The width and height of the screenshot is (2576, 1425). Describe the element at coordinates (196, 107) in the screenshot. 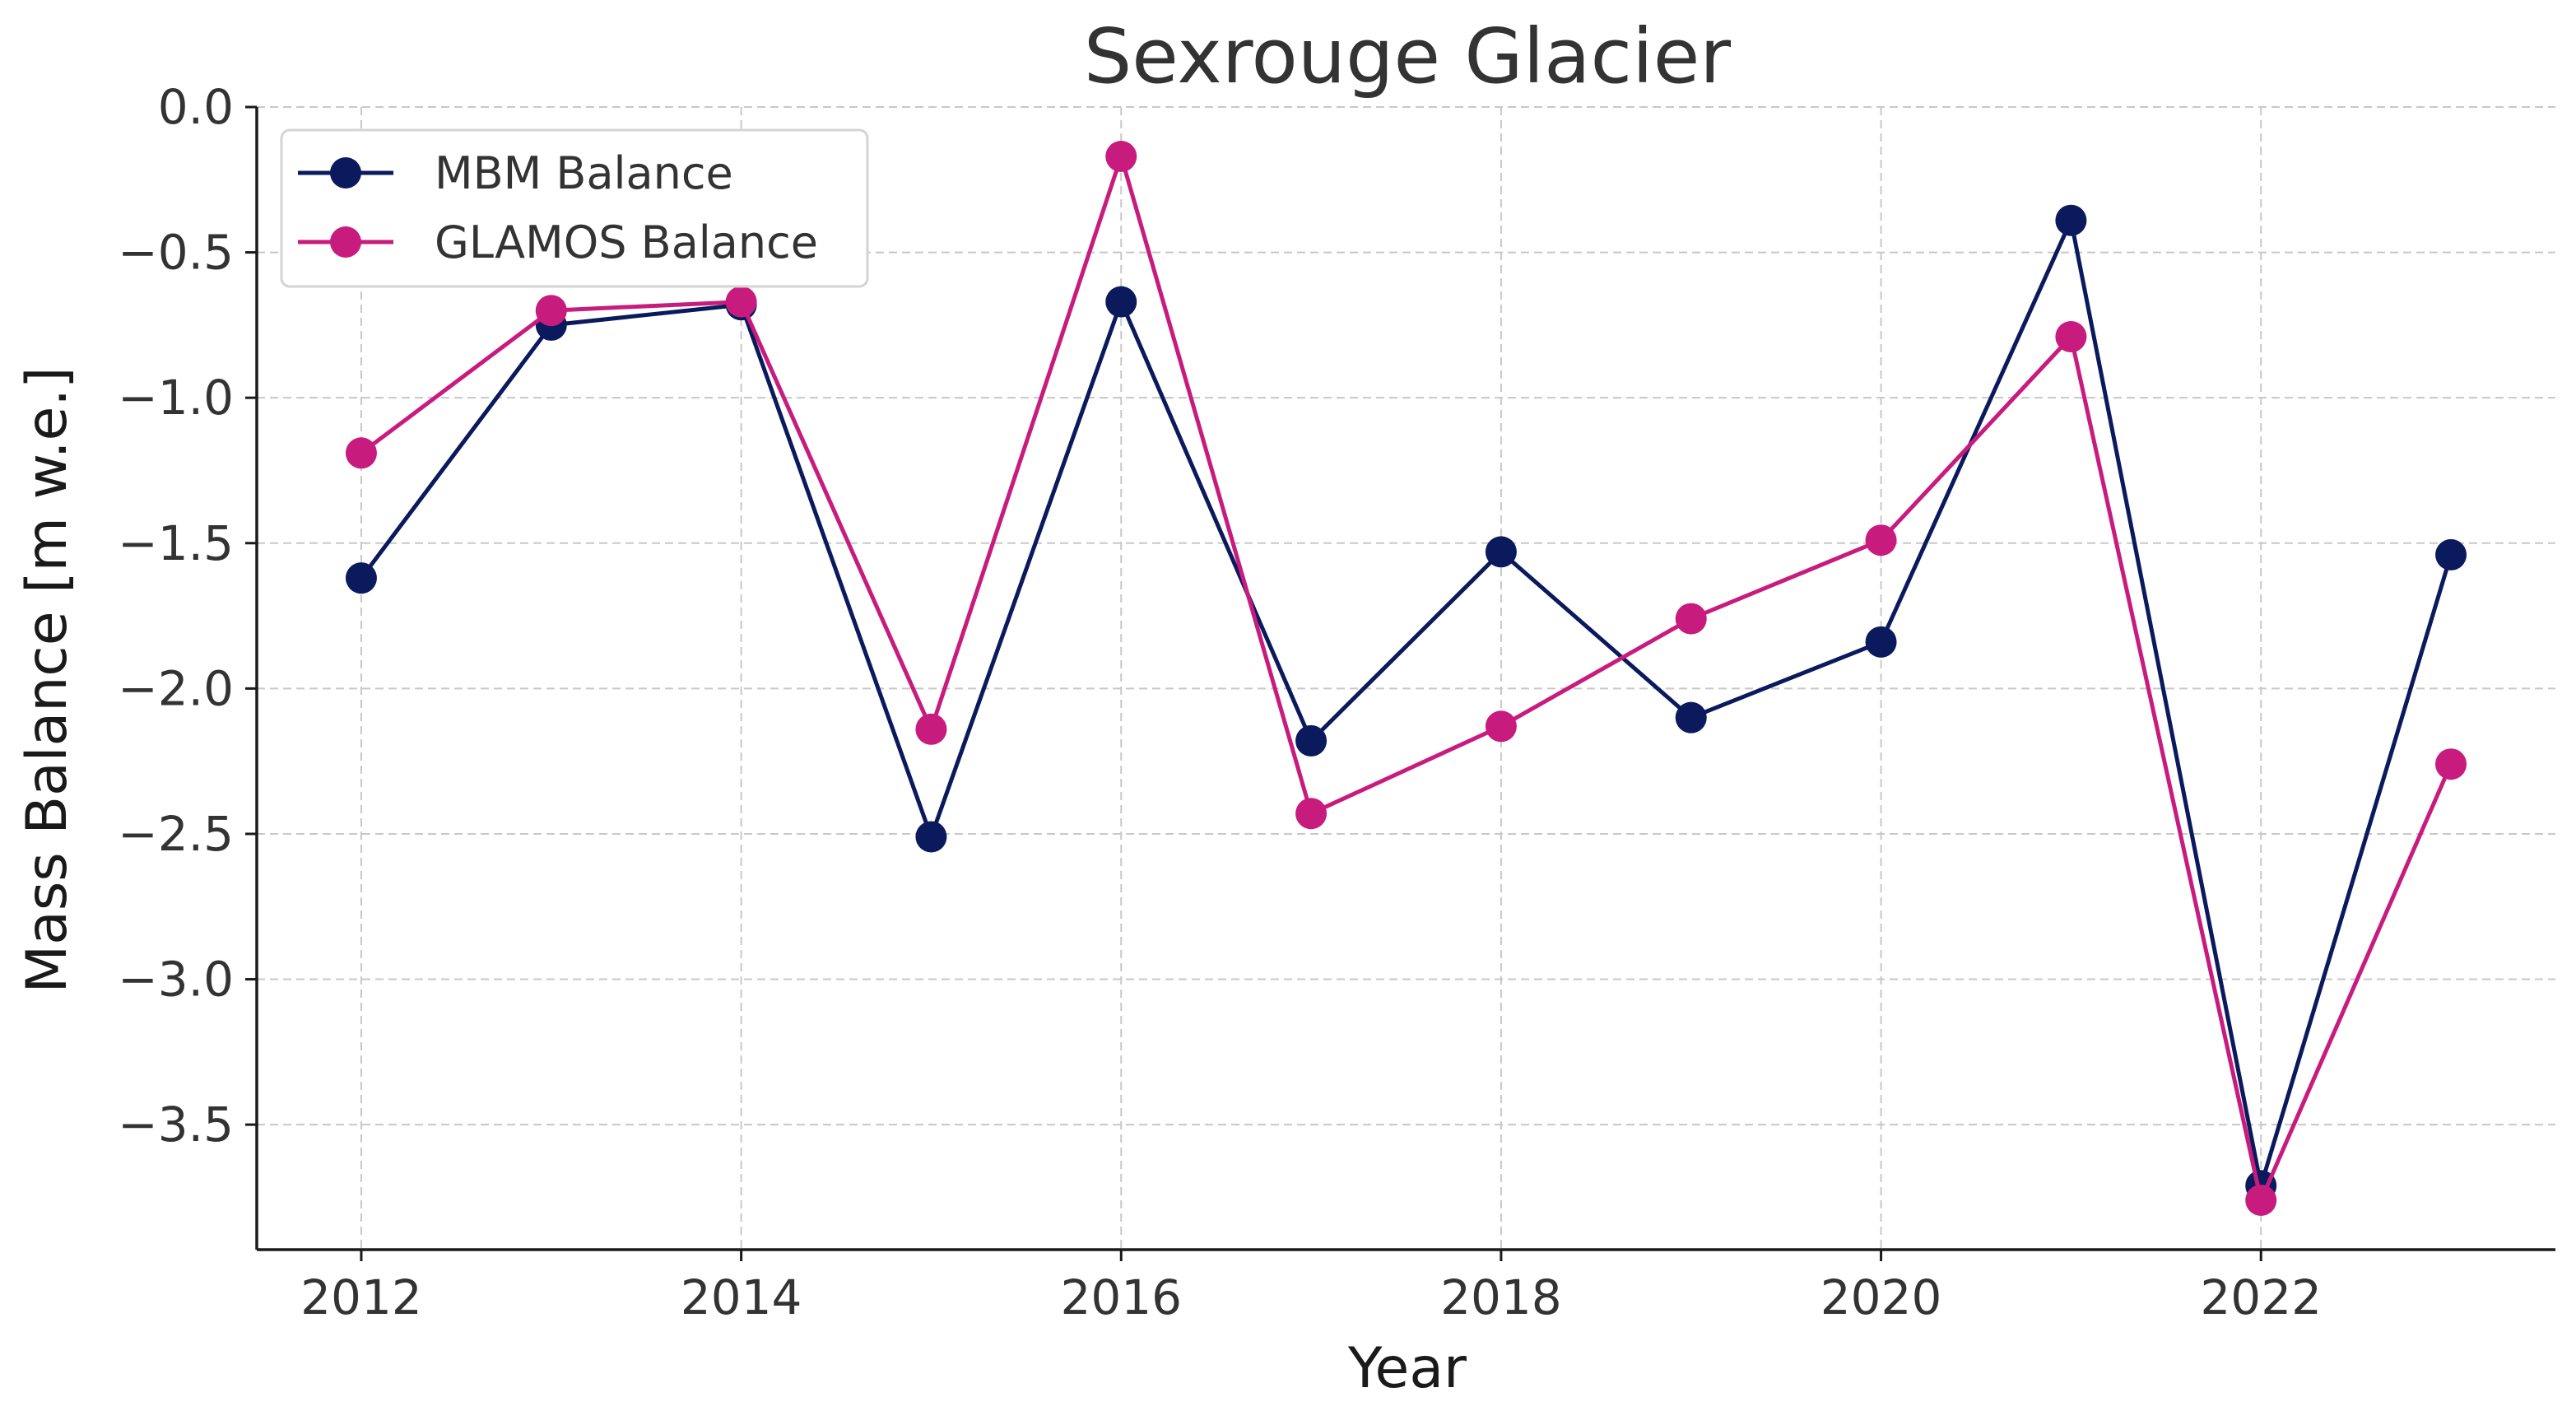

I see `y-tick-label: 0.0` at that location.